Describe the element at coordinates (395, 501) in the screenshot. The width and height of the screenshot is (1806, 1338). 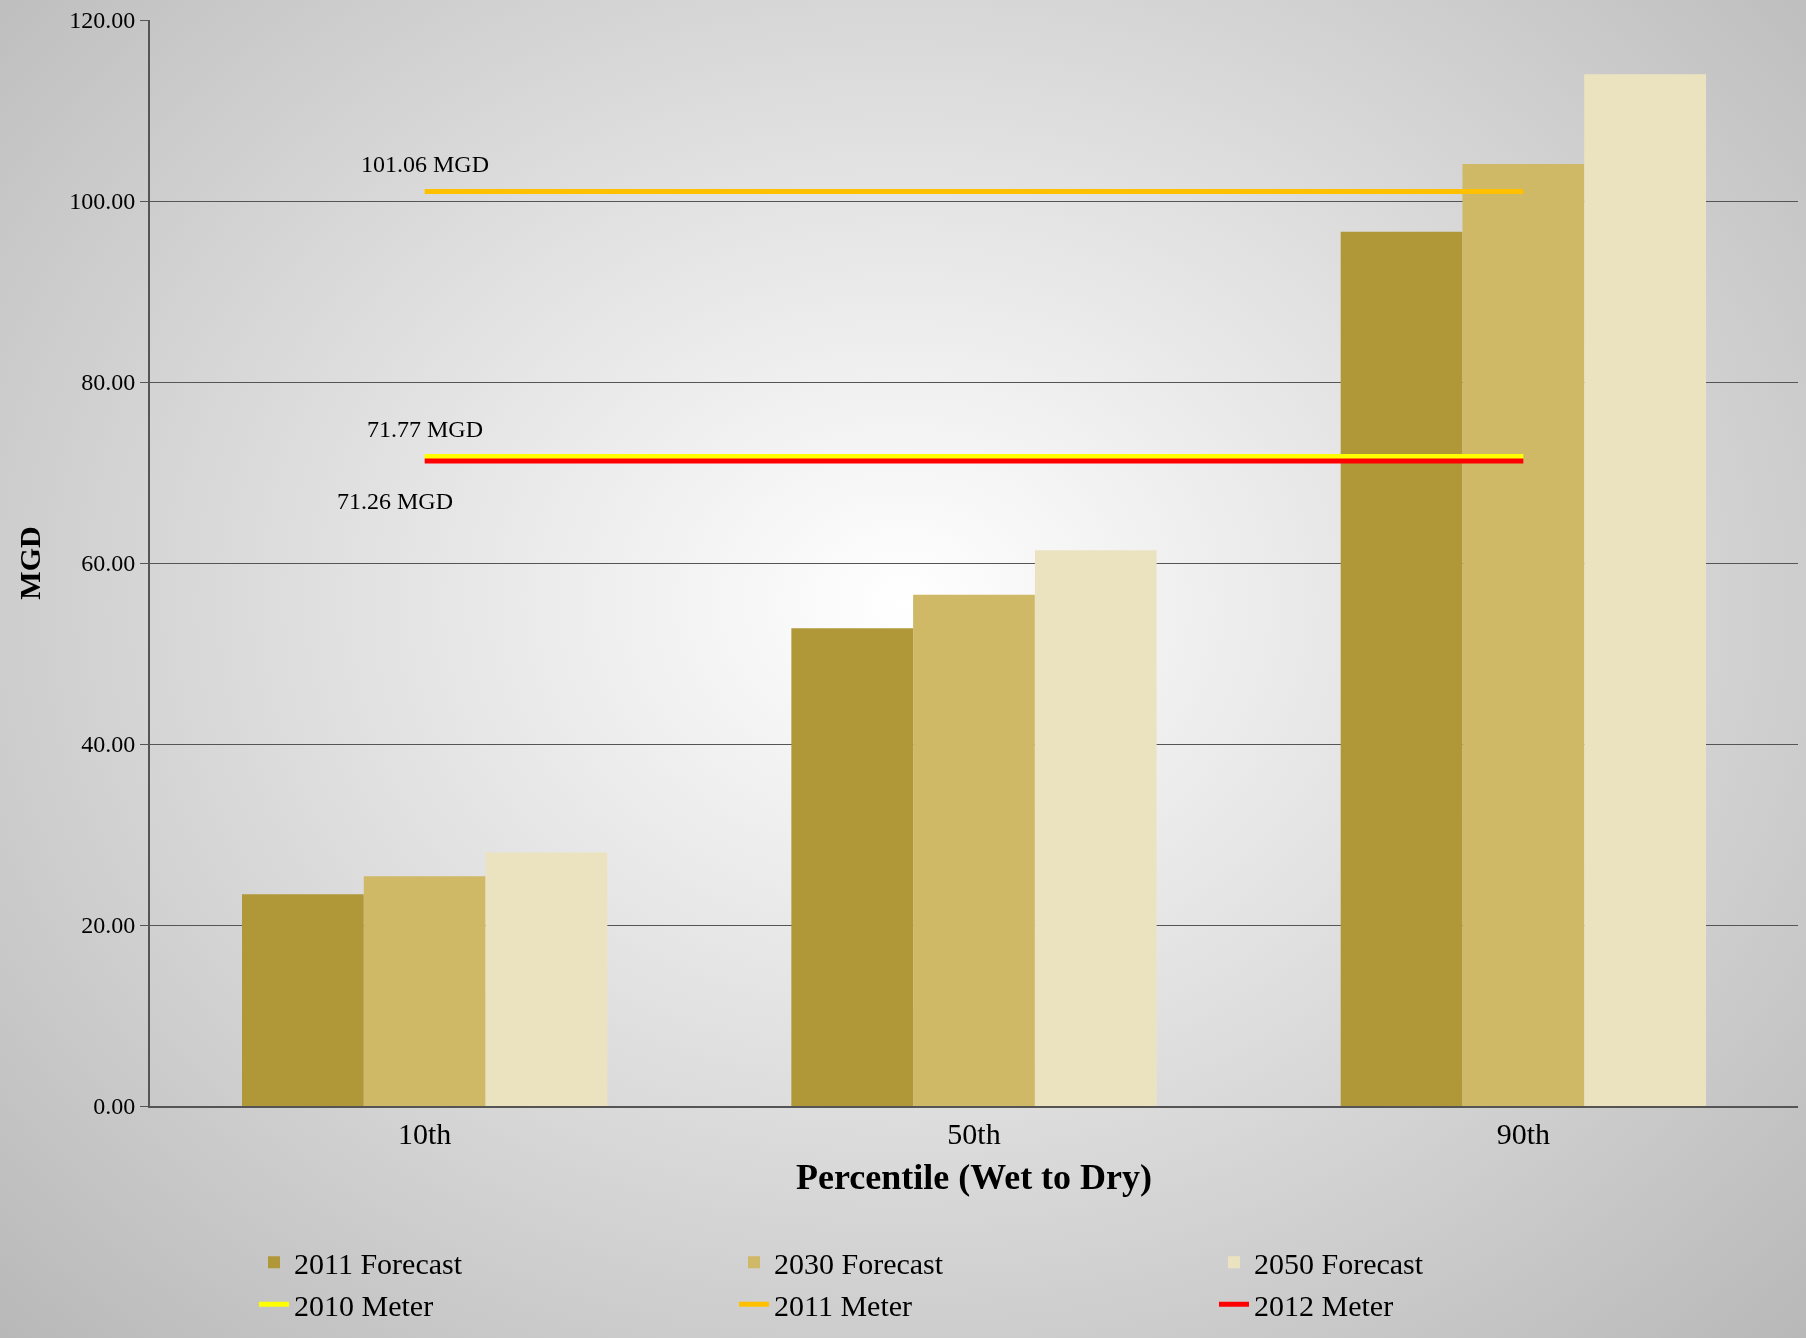
I see `annotation: 71.26 MGD` at that location.